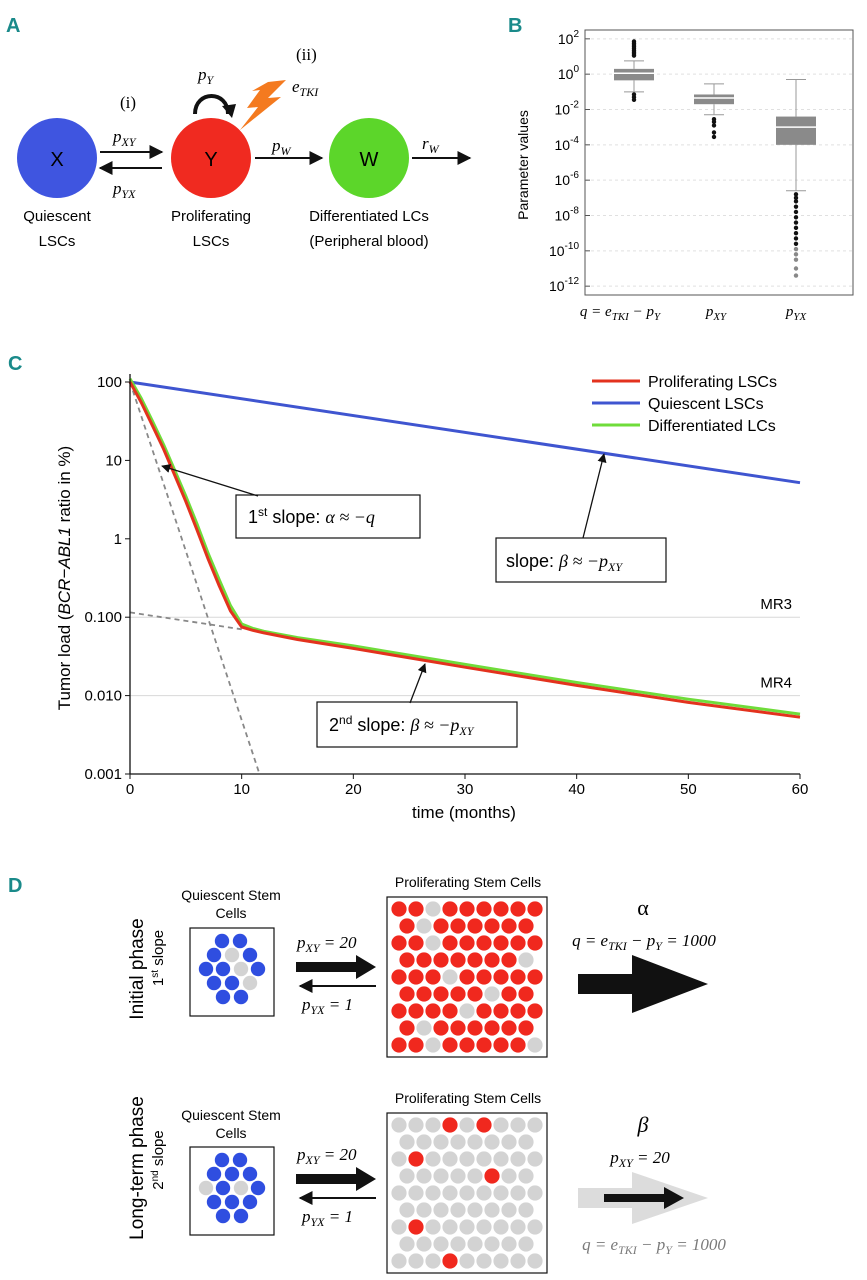 This screenshot has width=867, height=1280. I want to click on b-plot-frame, so click(719, 162).